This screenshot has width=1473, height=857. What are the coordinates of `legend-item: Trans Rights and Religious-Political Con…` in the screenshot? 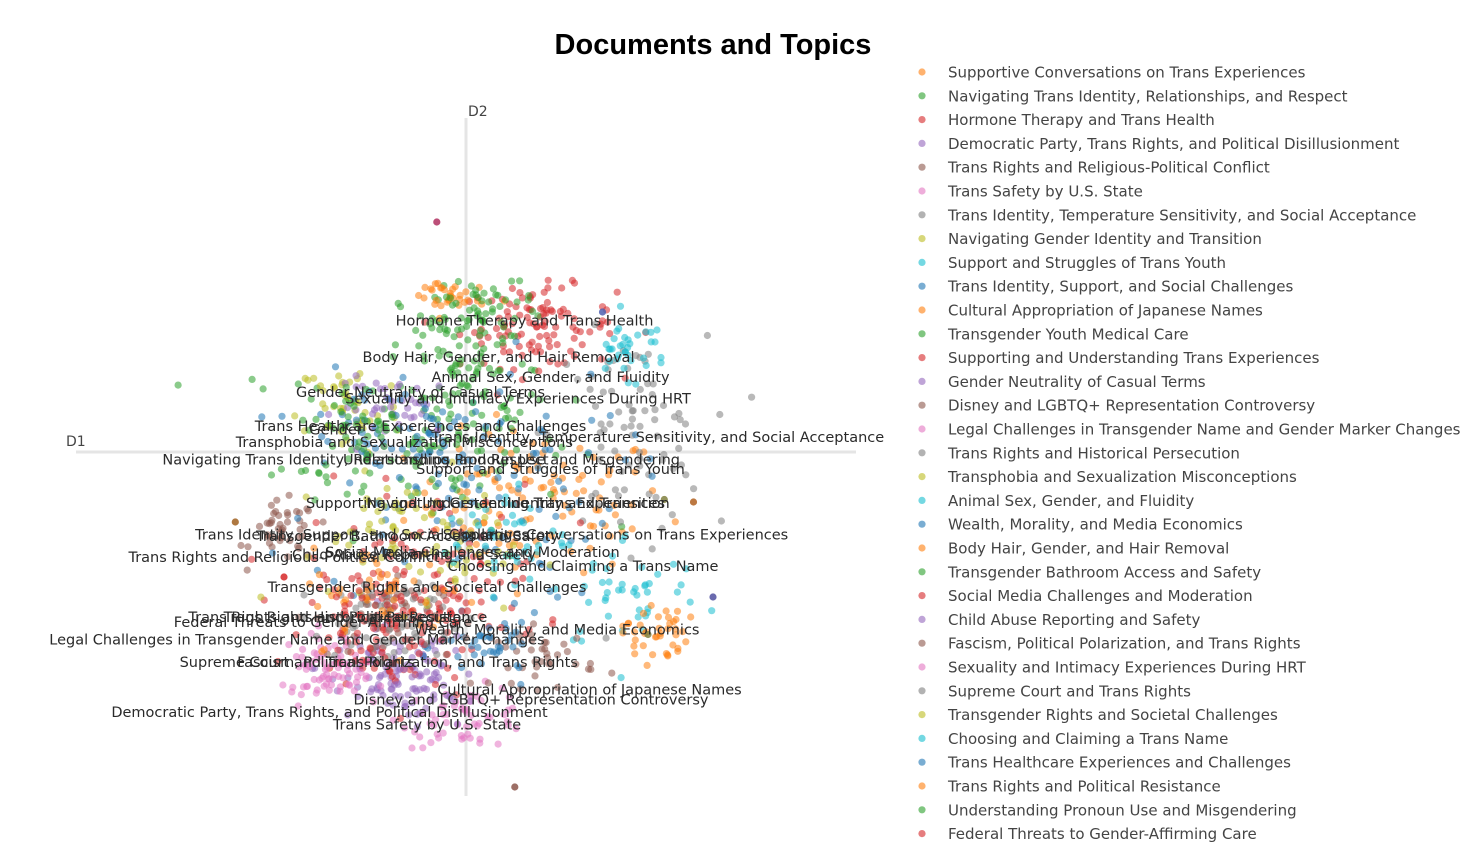 It's located at (1094, 168).